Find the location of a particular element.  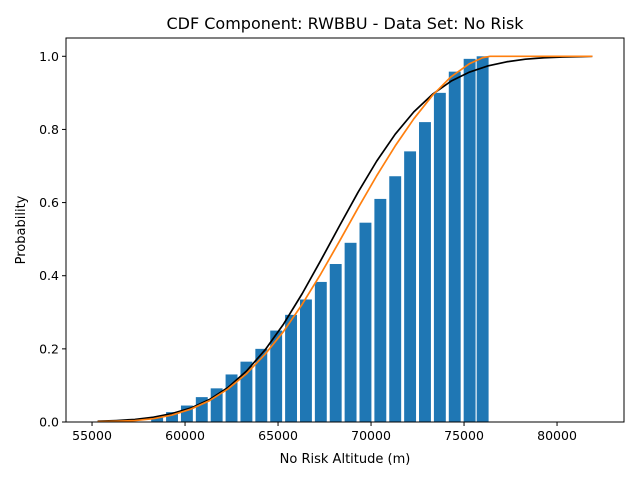

chart-title: CDF Component: RWBBU - Data Set: No Risk is located at coordinates (345, 23).